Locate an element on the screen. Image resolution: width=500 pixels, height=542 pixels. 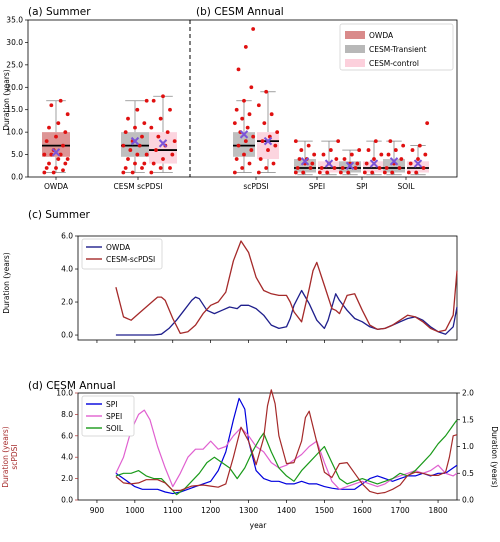
panel-d-ytick-right-label: 0.0 is located at coordinates (468, 500).